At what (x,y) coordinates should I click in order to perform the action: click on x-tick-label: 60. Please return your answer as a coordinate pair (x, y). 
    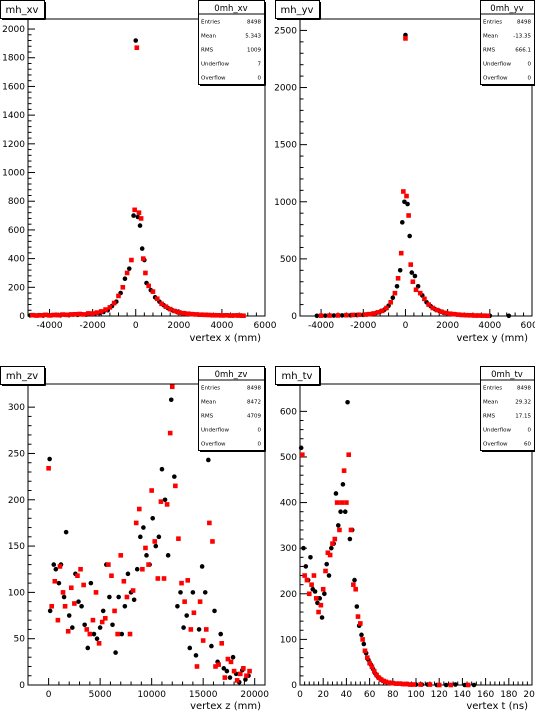
    Looking at the image, I should click on (370, 695).